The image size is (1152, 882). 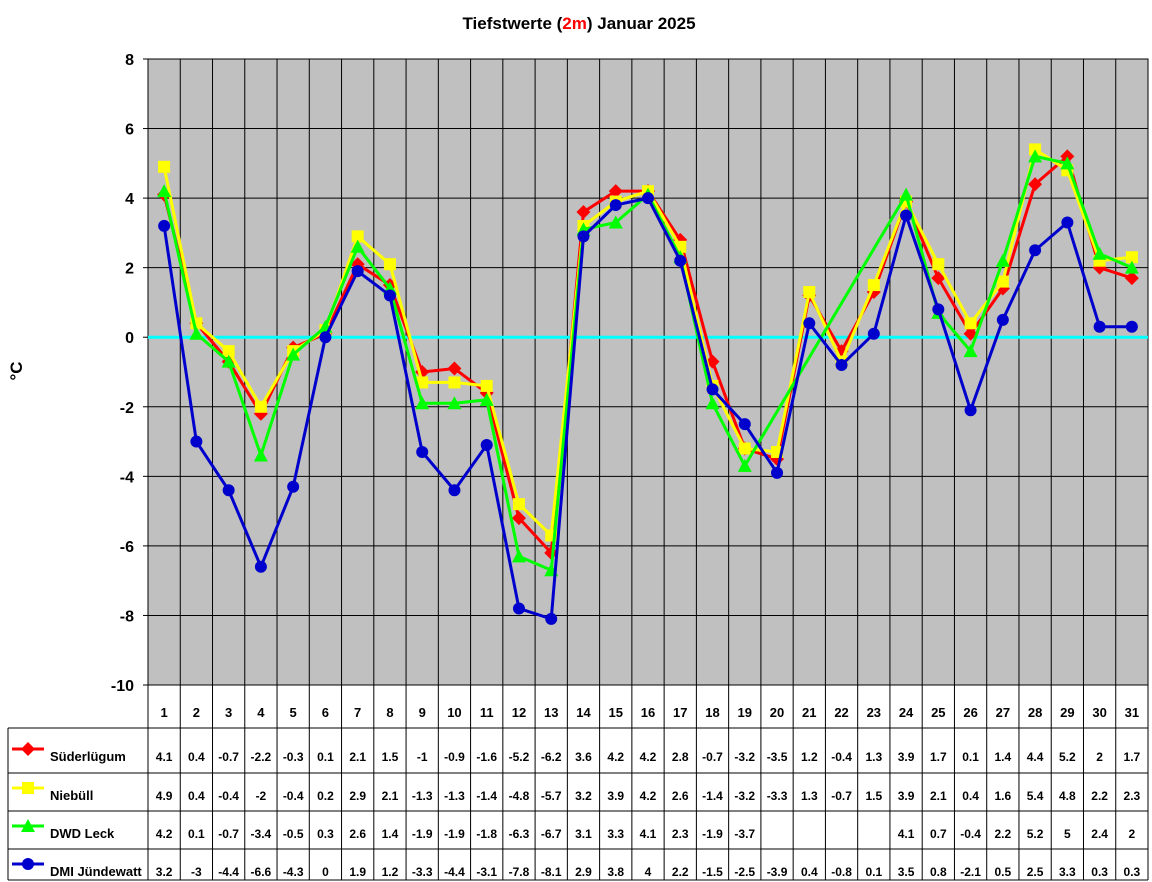 What do you see at coordinates (938, 834) in the screenshot?
I see `table-value: 0.7` at bounding box center [938, 834].